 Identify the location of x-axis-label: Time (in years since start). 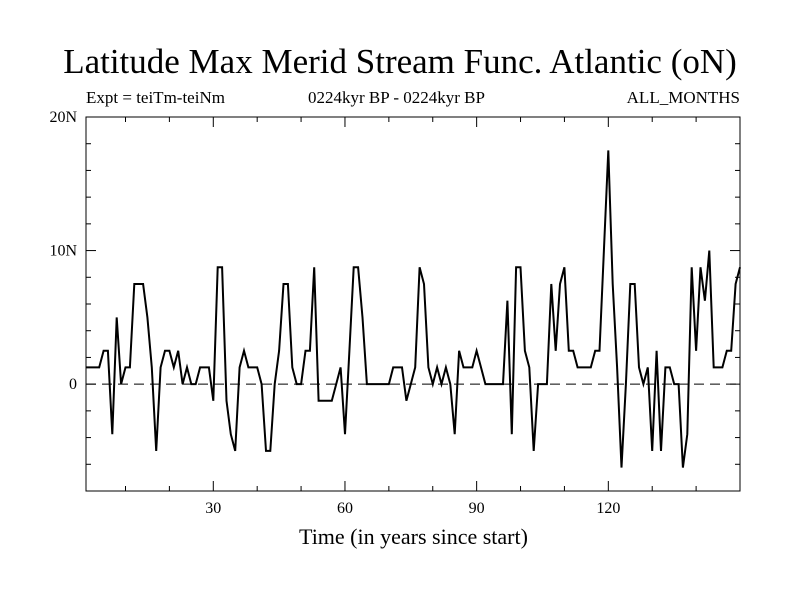
(413, 536).